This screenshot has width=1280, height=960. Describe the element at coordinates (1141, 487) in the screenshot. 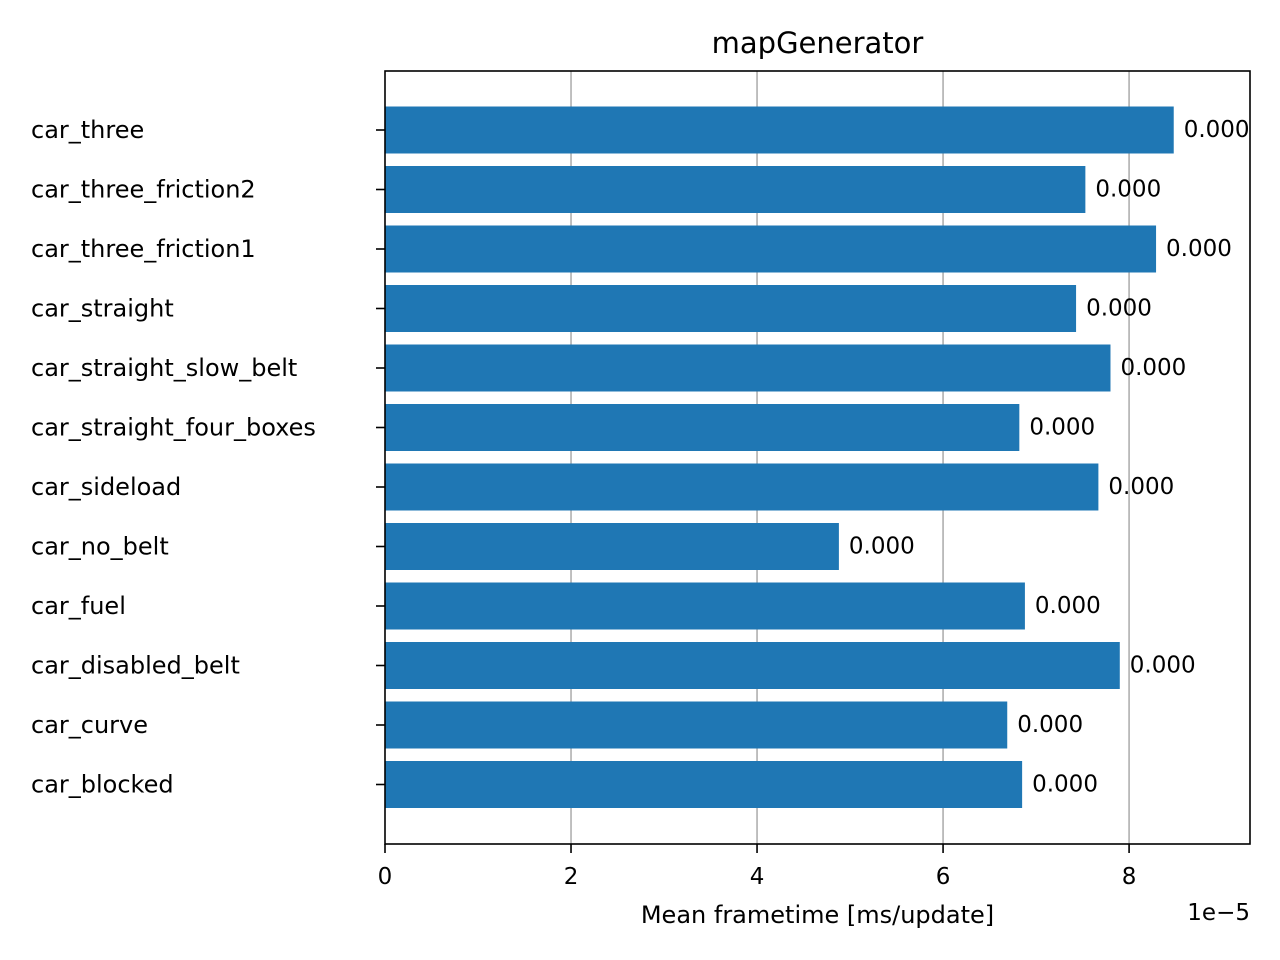

I see `bar-value-label-car_sideload: 0.000` at that location.